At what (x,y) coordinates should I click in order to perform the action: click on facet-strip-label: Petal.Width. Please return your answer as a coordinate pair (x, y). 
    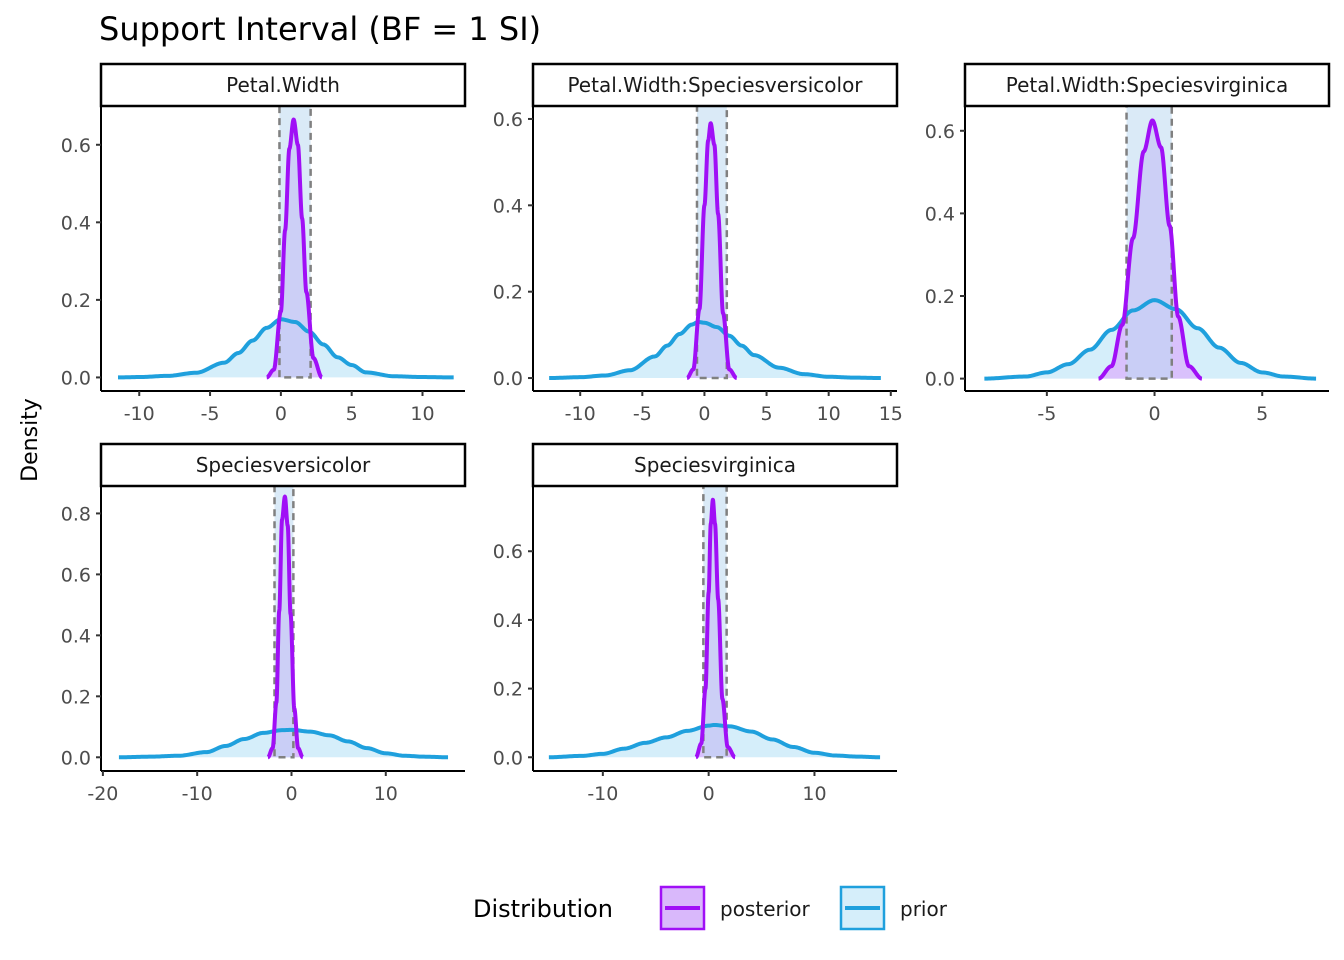
    Looking at the image, I should click on (283, 85).